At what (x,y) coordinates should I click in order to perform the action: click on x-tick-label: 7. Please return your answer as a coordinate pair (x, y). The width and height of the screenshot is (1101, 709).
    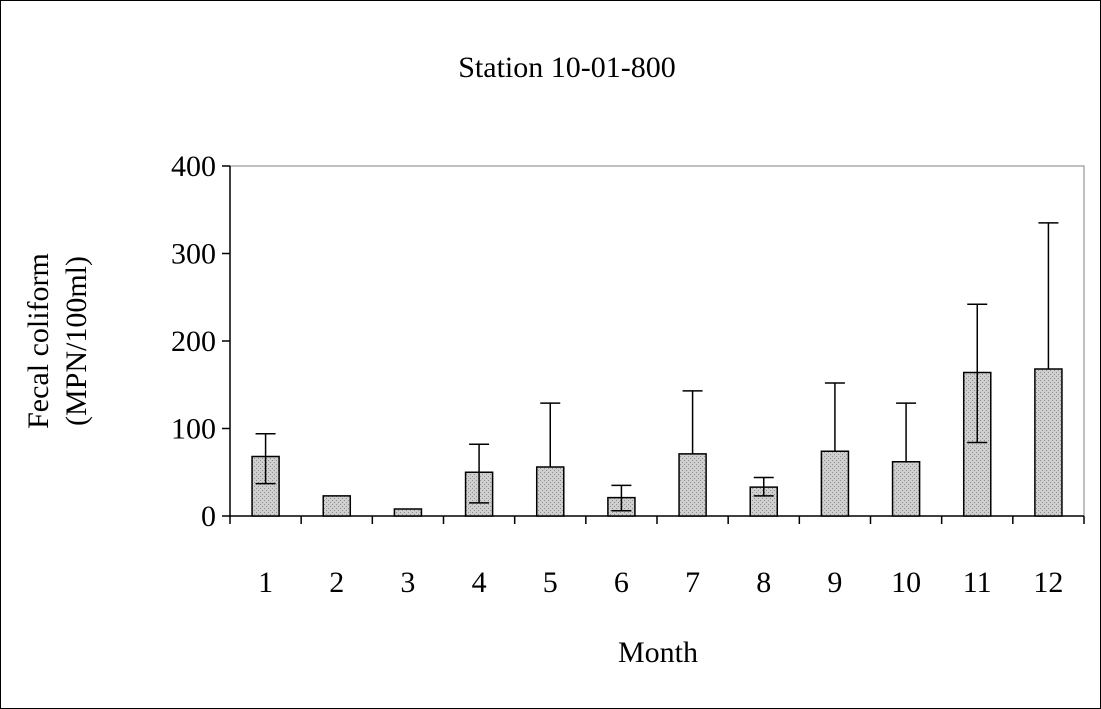
    Looking at the image, I should click on (692, 582).